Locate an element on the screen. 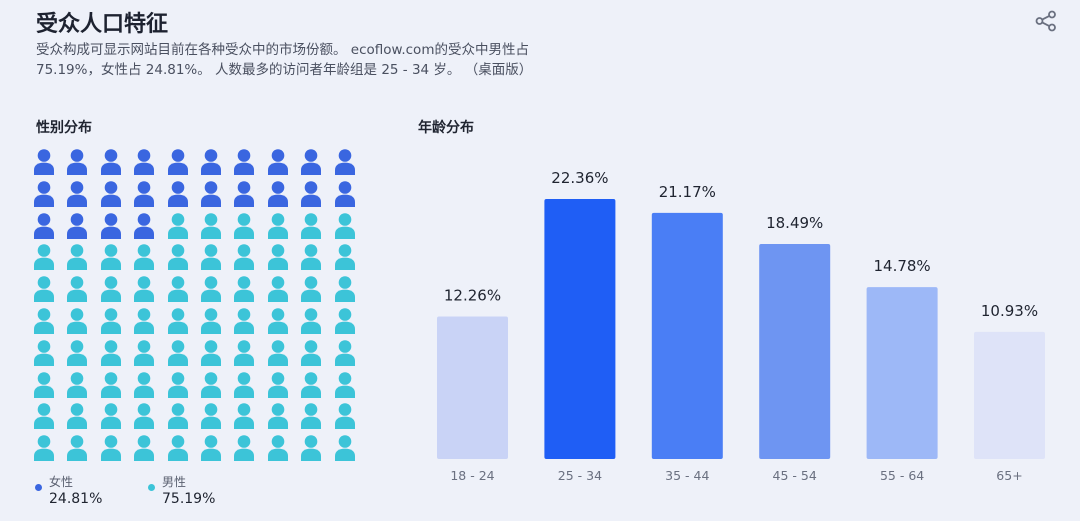 This screenshot has height=521, width=1080. age-bar-value-label: 22.36% is located at coordinates (579, 178).